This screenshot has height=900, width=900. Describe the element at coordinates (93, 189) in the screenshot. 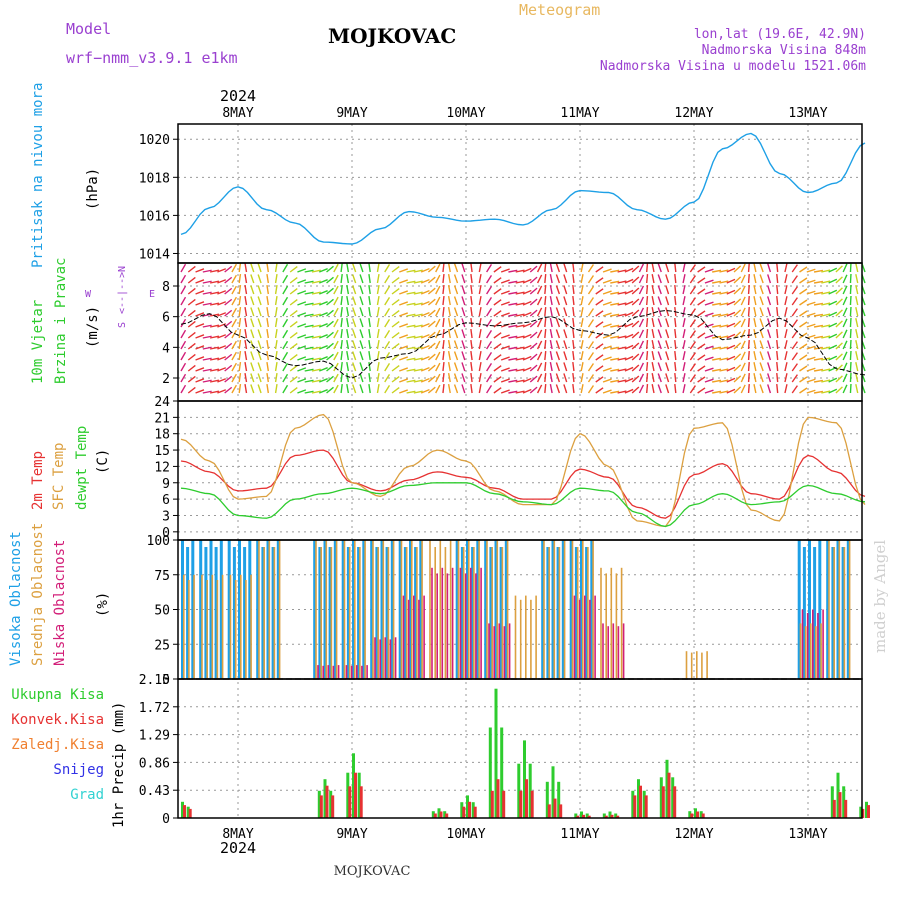

I see `pressure-ylabel: (hPa)` at that location.